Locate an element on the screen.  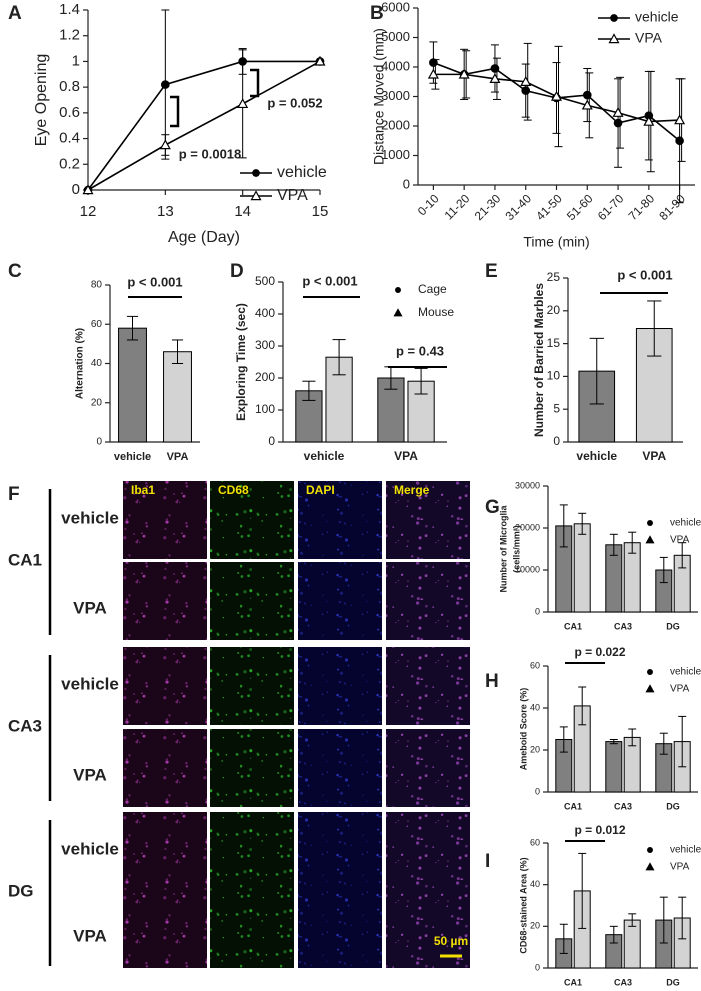
y-tick-label: 20000 is located at coordinates (527, 527).